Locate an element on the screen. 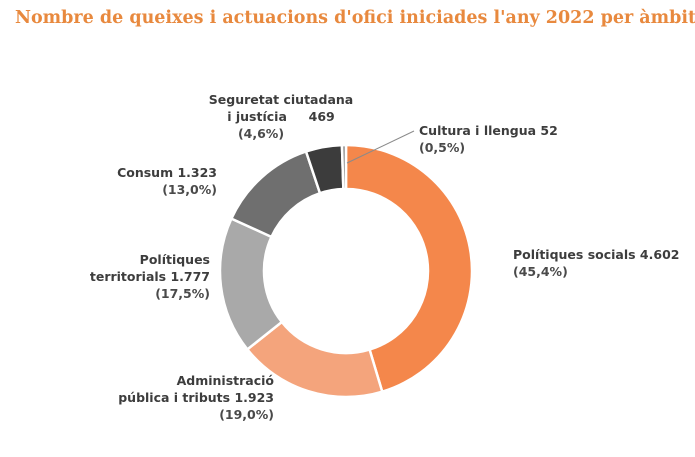 Image resolution: width=695 pixels, height=457 pixels. donut-slice-cultura-i-llengua is located at coordinates (344, 167).